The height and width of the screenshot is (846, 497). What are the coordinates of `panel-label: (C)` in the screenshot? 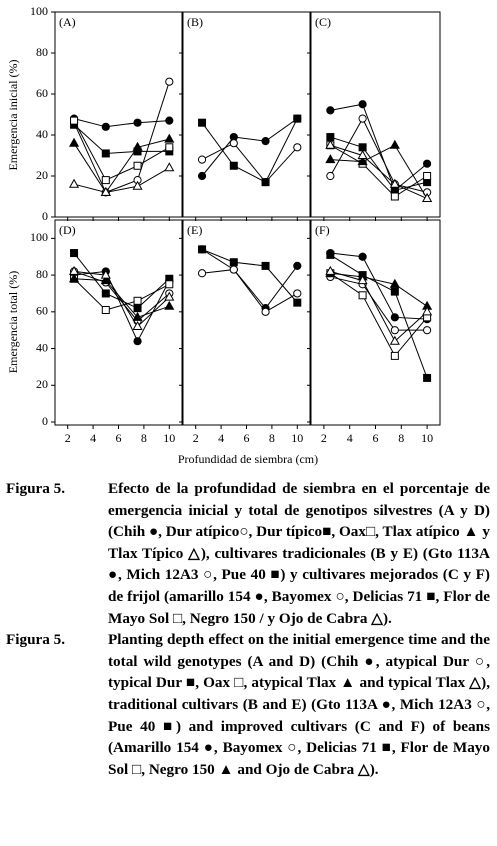 It's located at (323, 22).